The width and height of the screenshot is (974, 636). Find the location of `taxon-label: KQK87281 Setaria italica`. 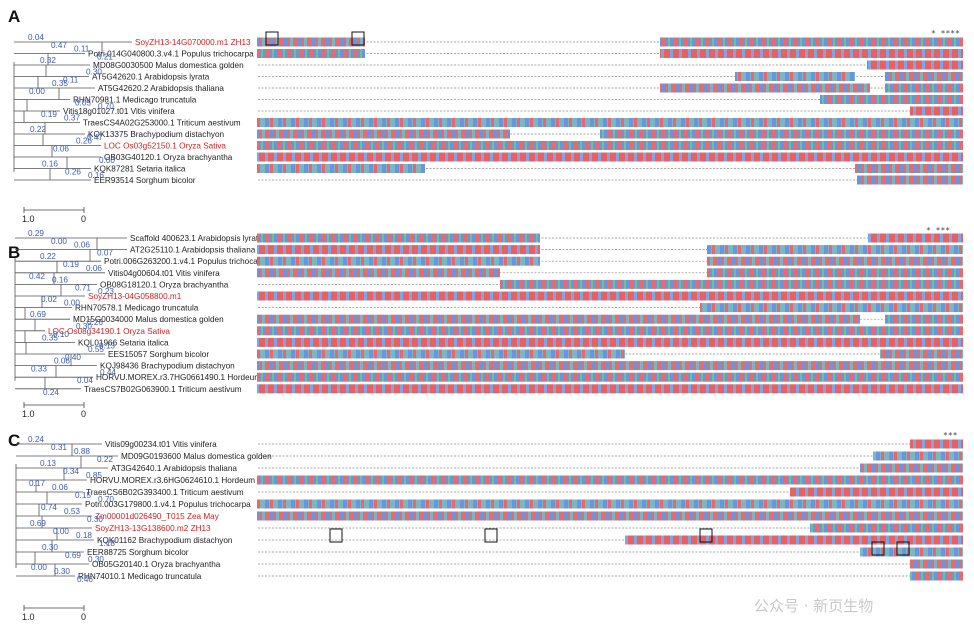

taxon-label: KQK87281 Setaria italica is located at coordinates (140, 169).